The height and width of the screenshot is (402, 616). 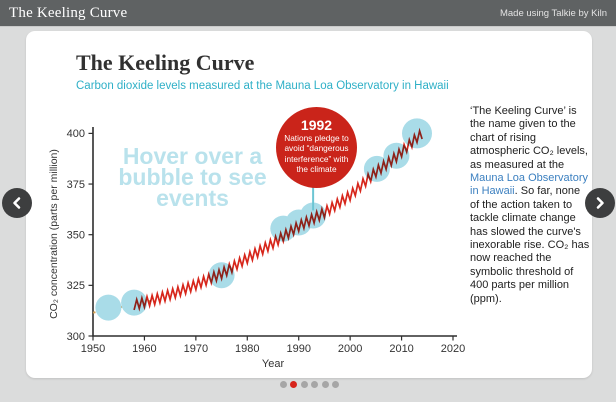 I want to click on x-tick-label: 1960, so click(x=144, y=349).